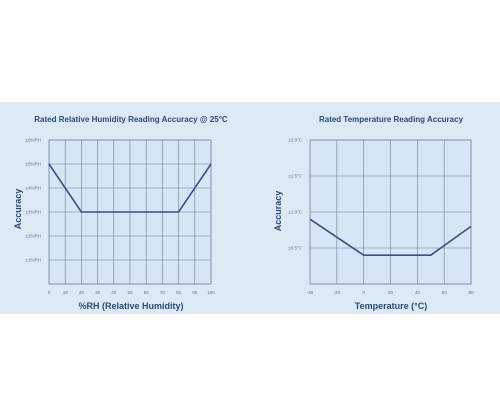 The width and height of the screenshot is (500, 416). I want to click on y-tick-label: ±5%RH, so click(33, 164).